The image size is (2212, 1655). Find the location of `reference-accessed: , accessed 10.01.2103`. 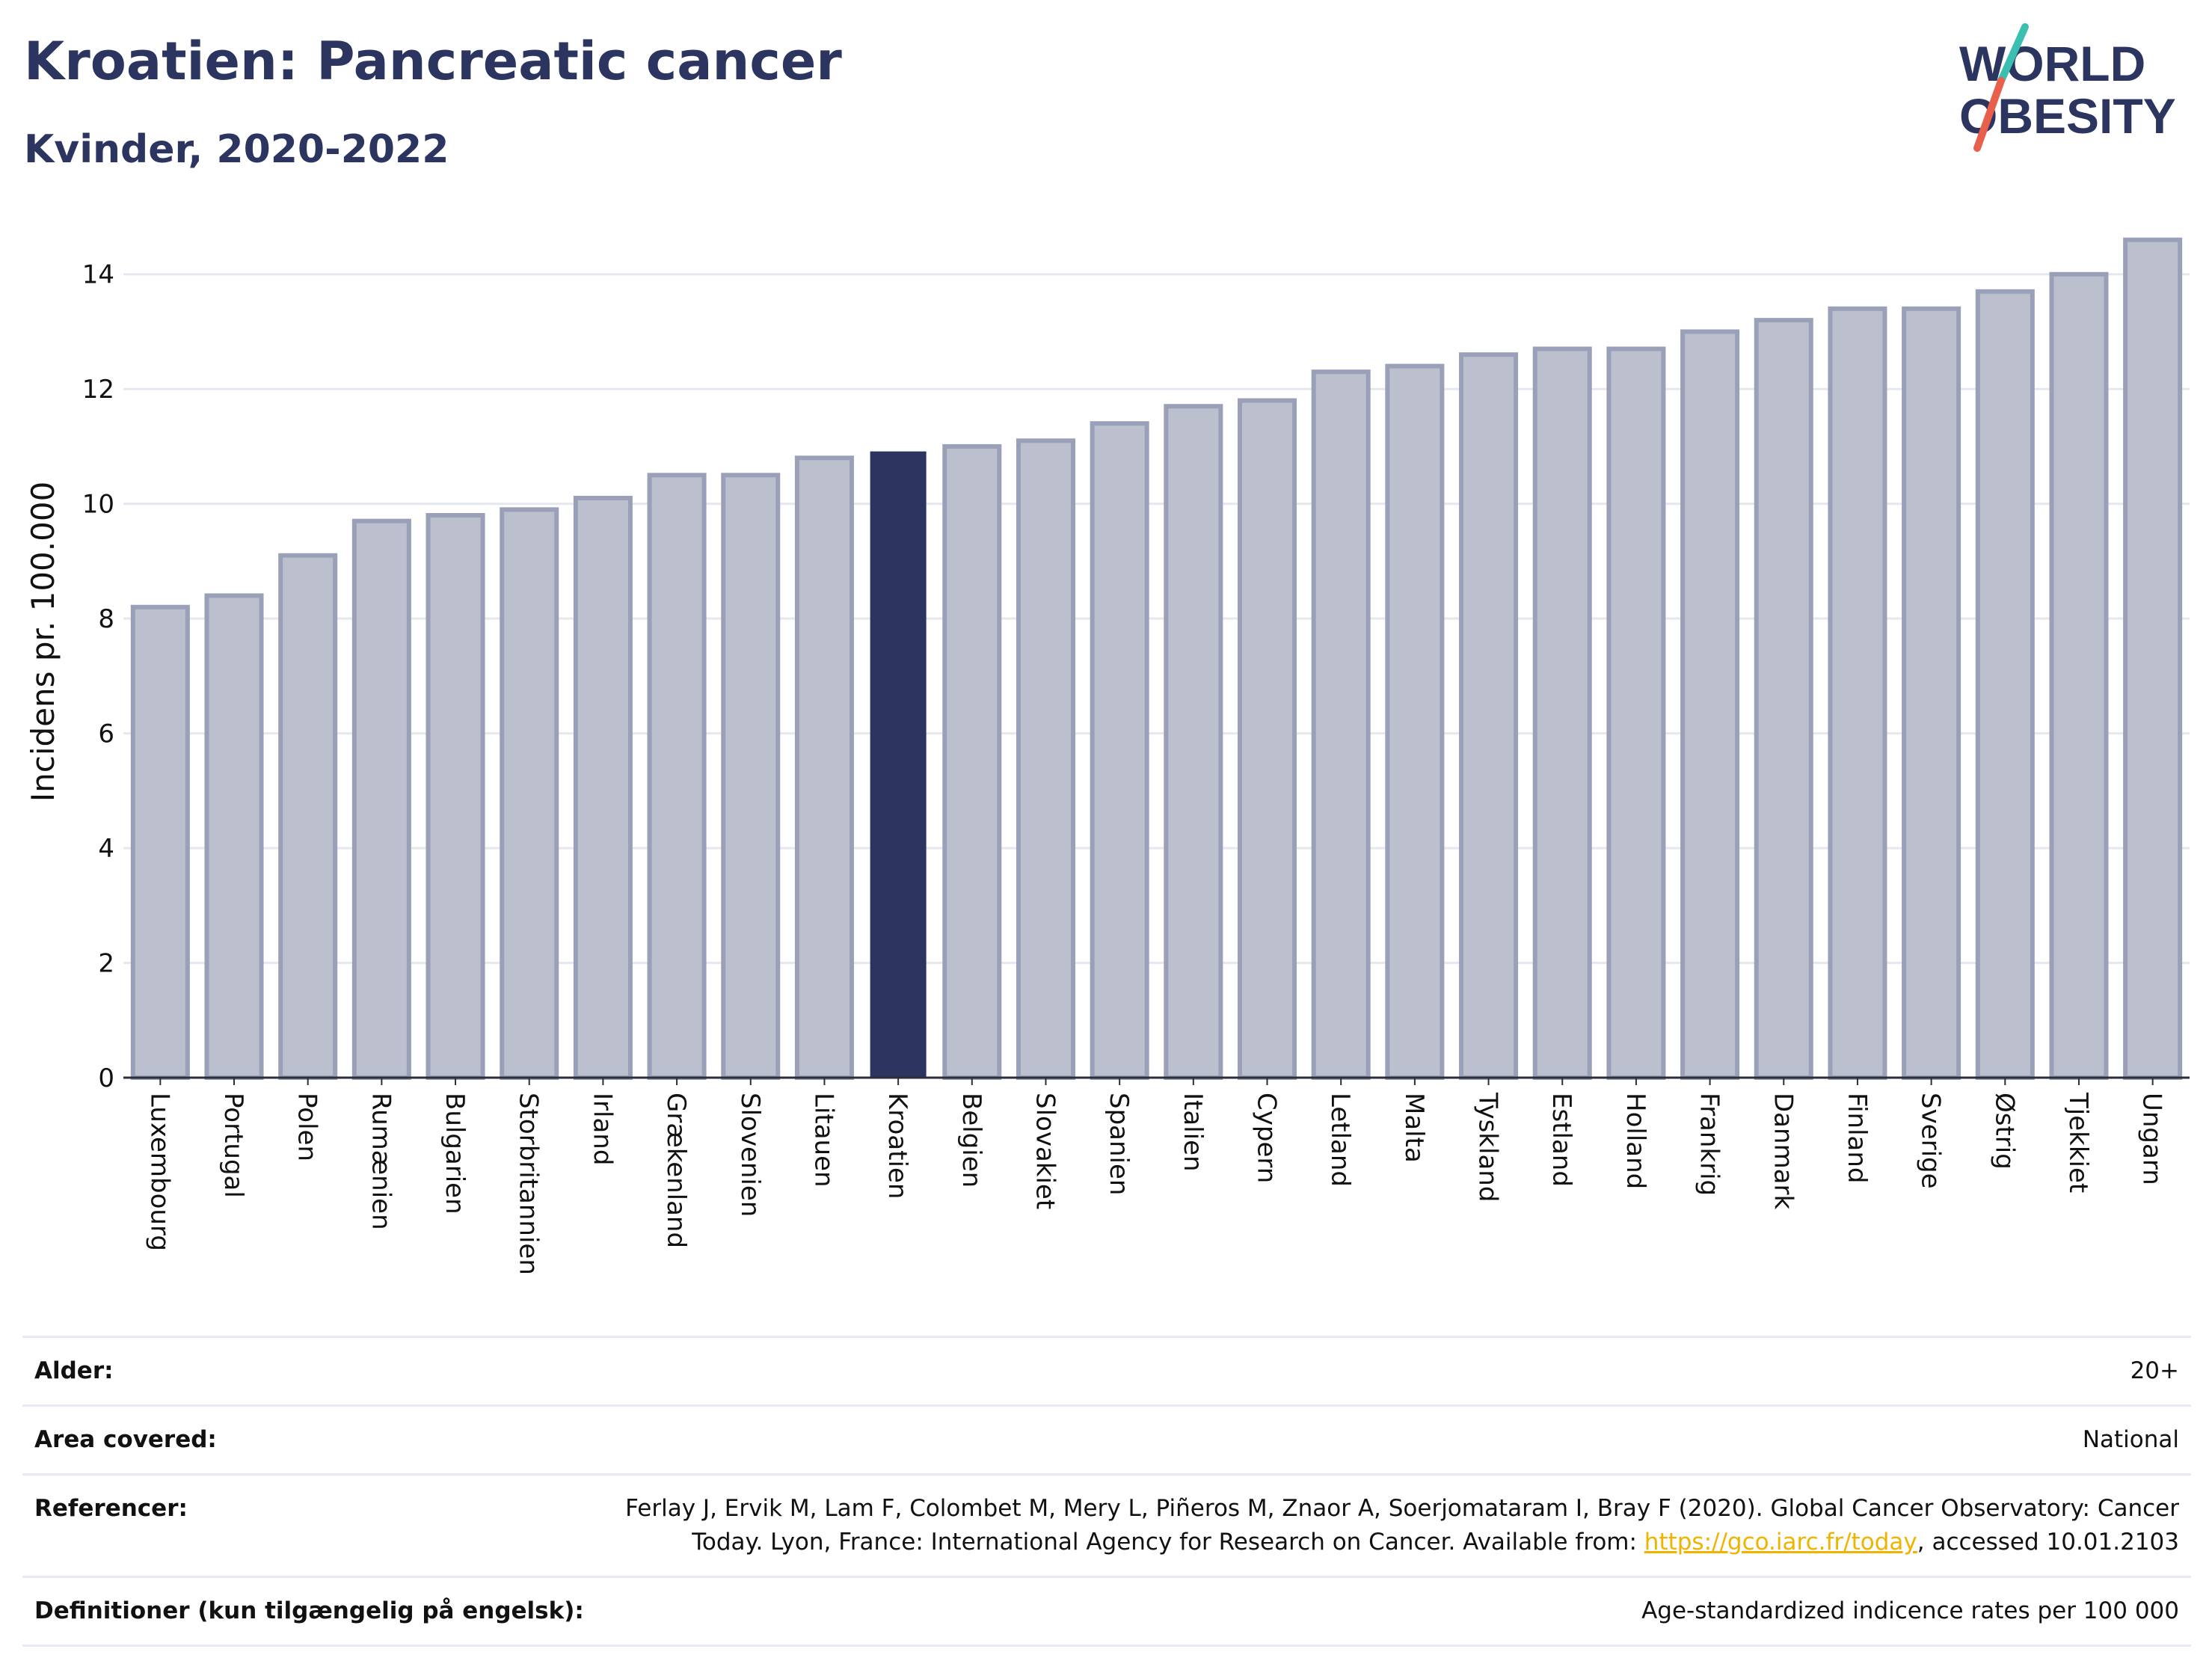

reference-accessed: , accessed 10.01.2103 is located at coordinates (2048, 1542).